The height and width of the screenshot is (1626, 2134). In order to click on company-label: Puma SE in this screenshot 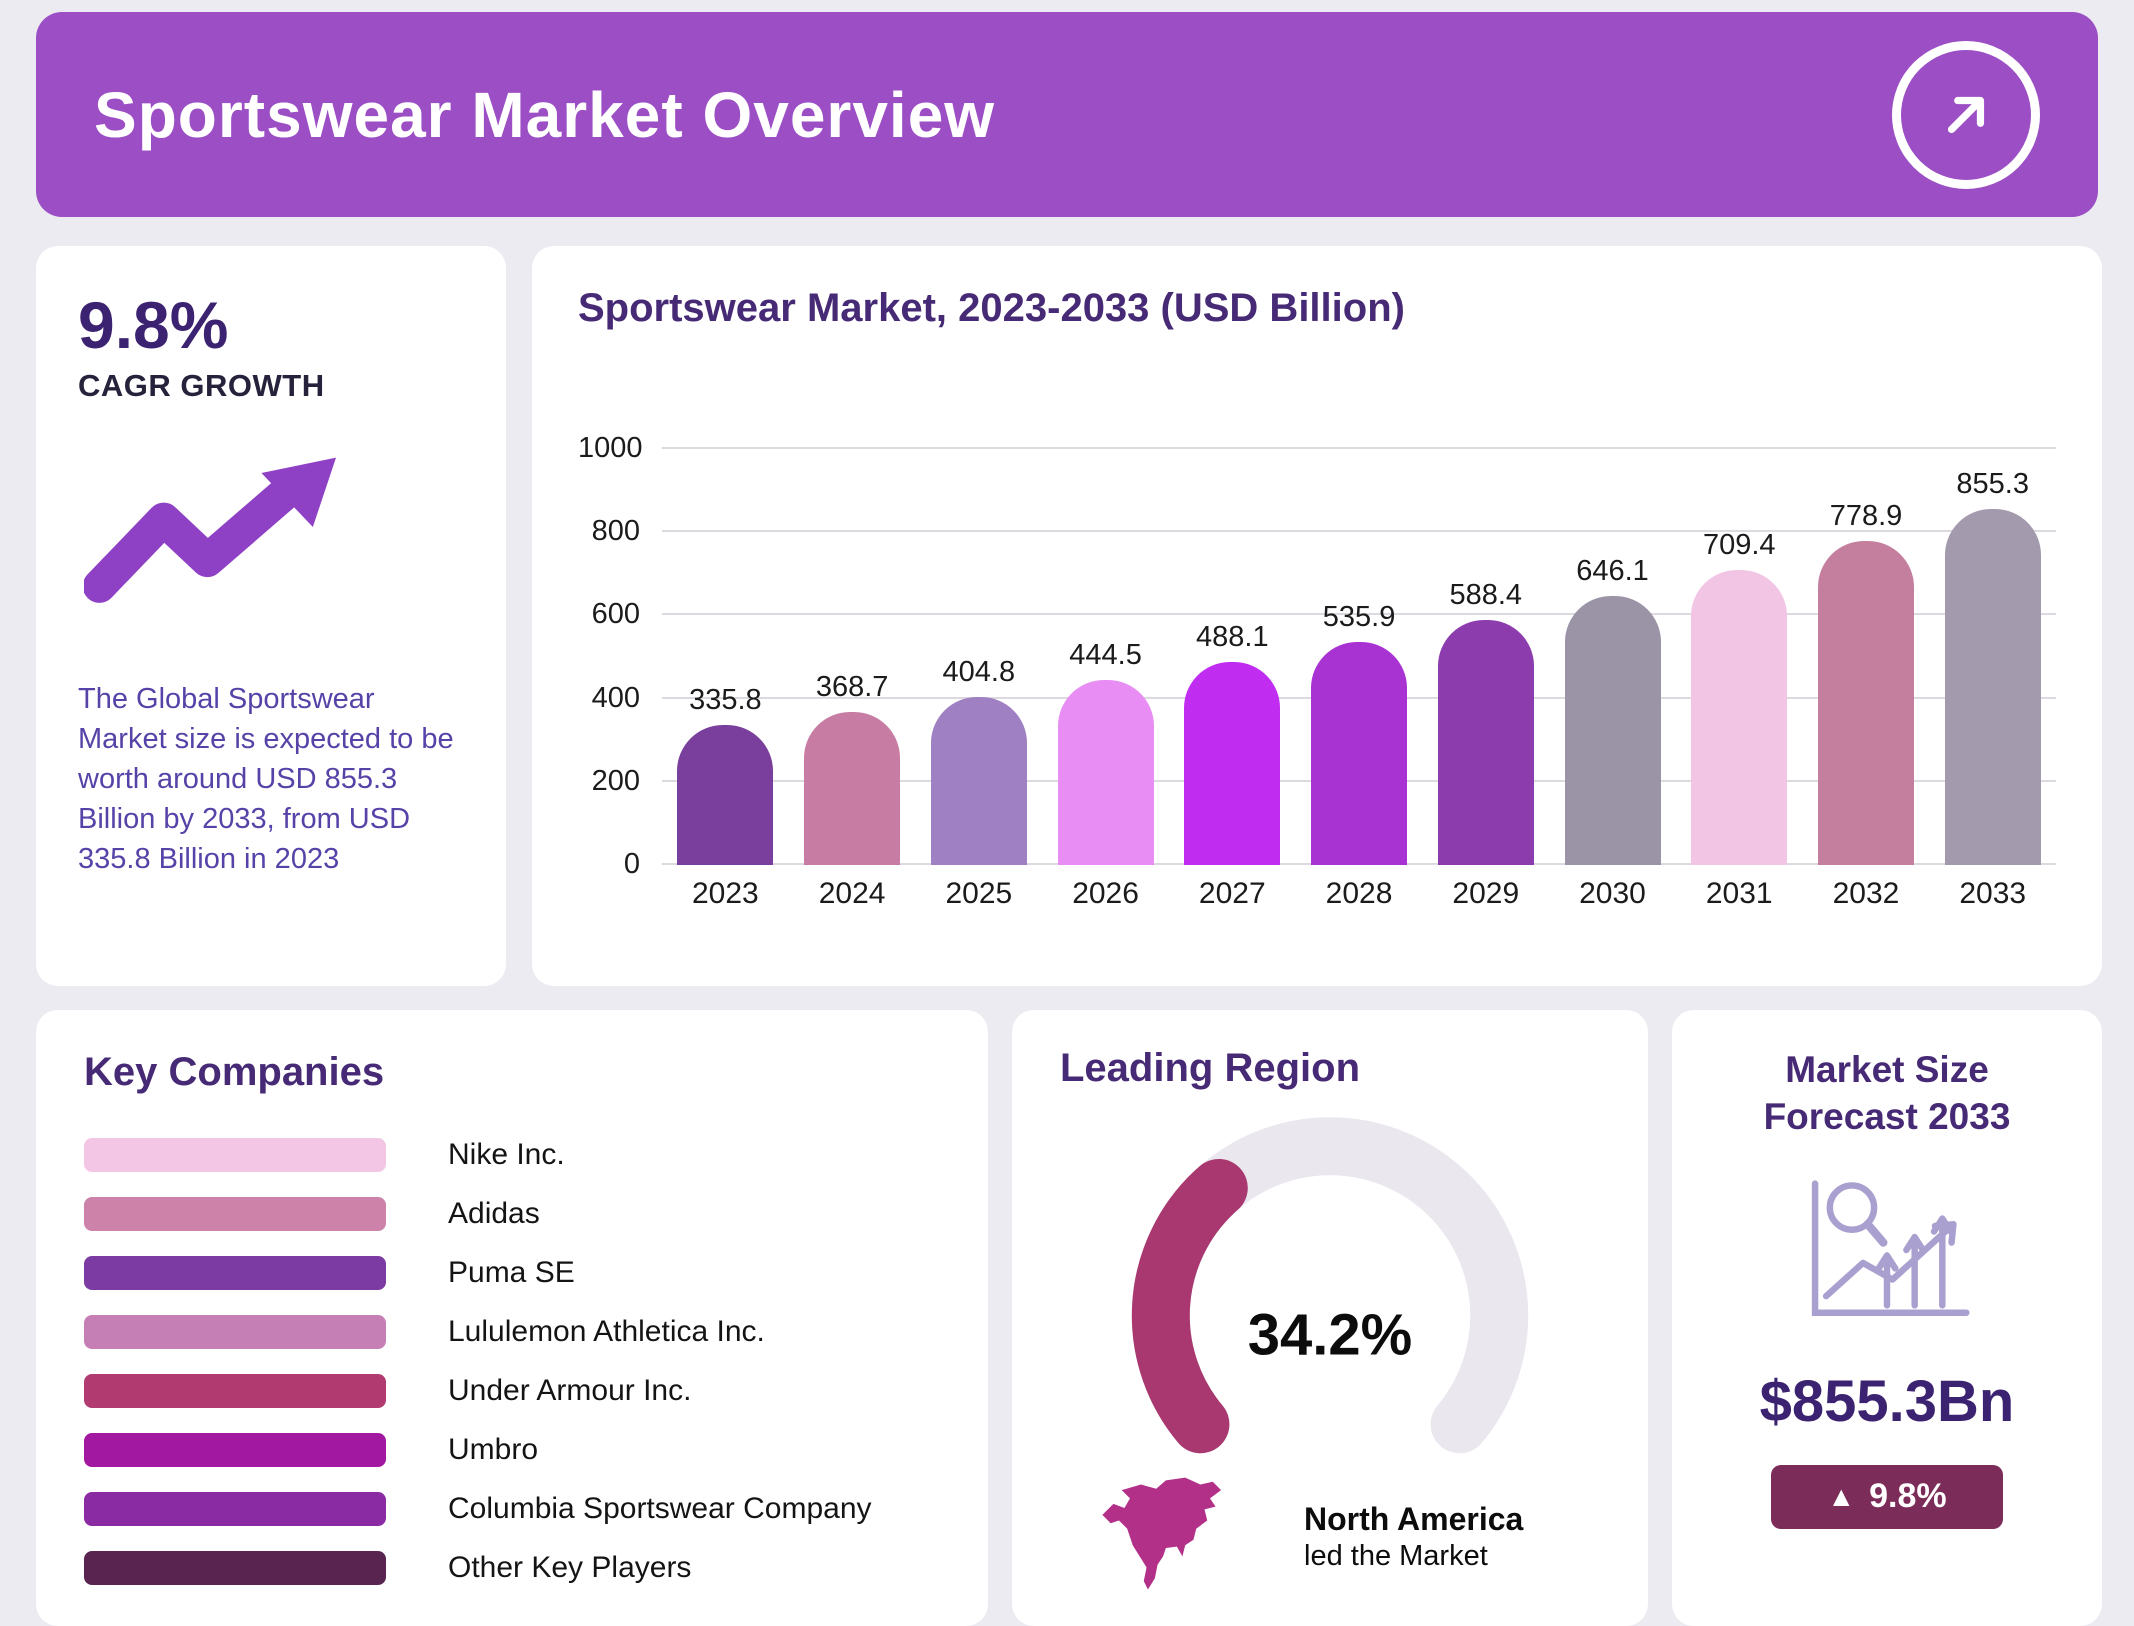, I will do `click(511, 1272)`.